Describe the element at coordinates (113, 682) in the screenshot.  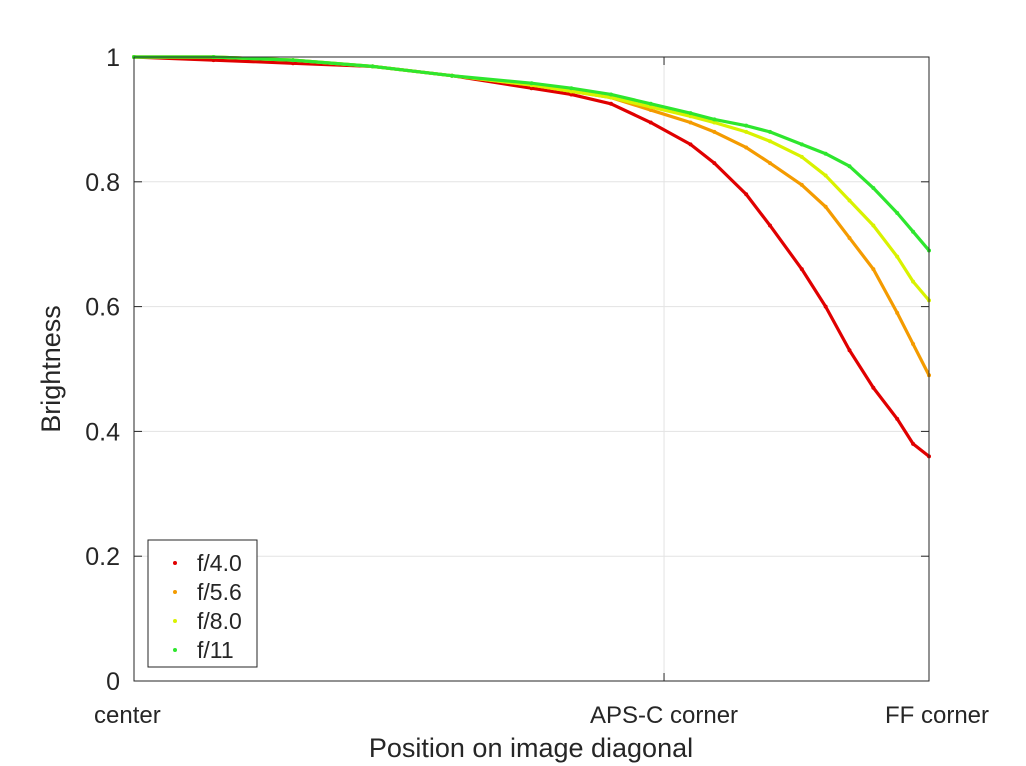
I see `y-tick-label: 0` at that location.